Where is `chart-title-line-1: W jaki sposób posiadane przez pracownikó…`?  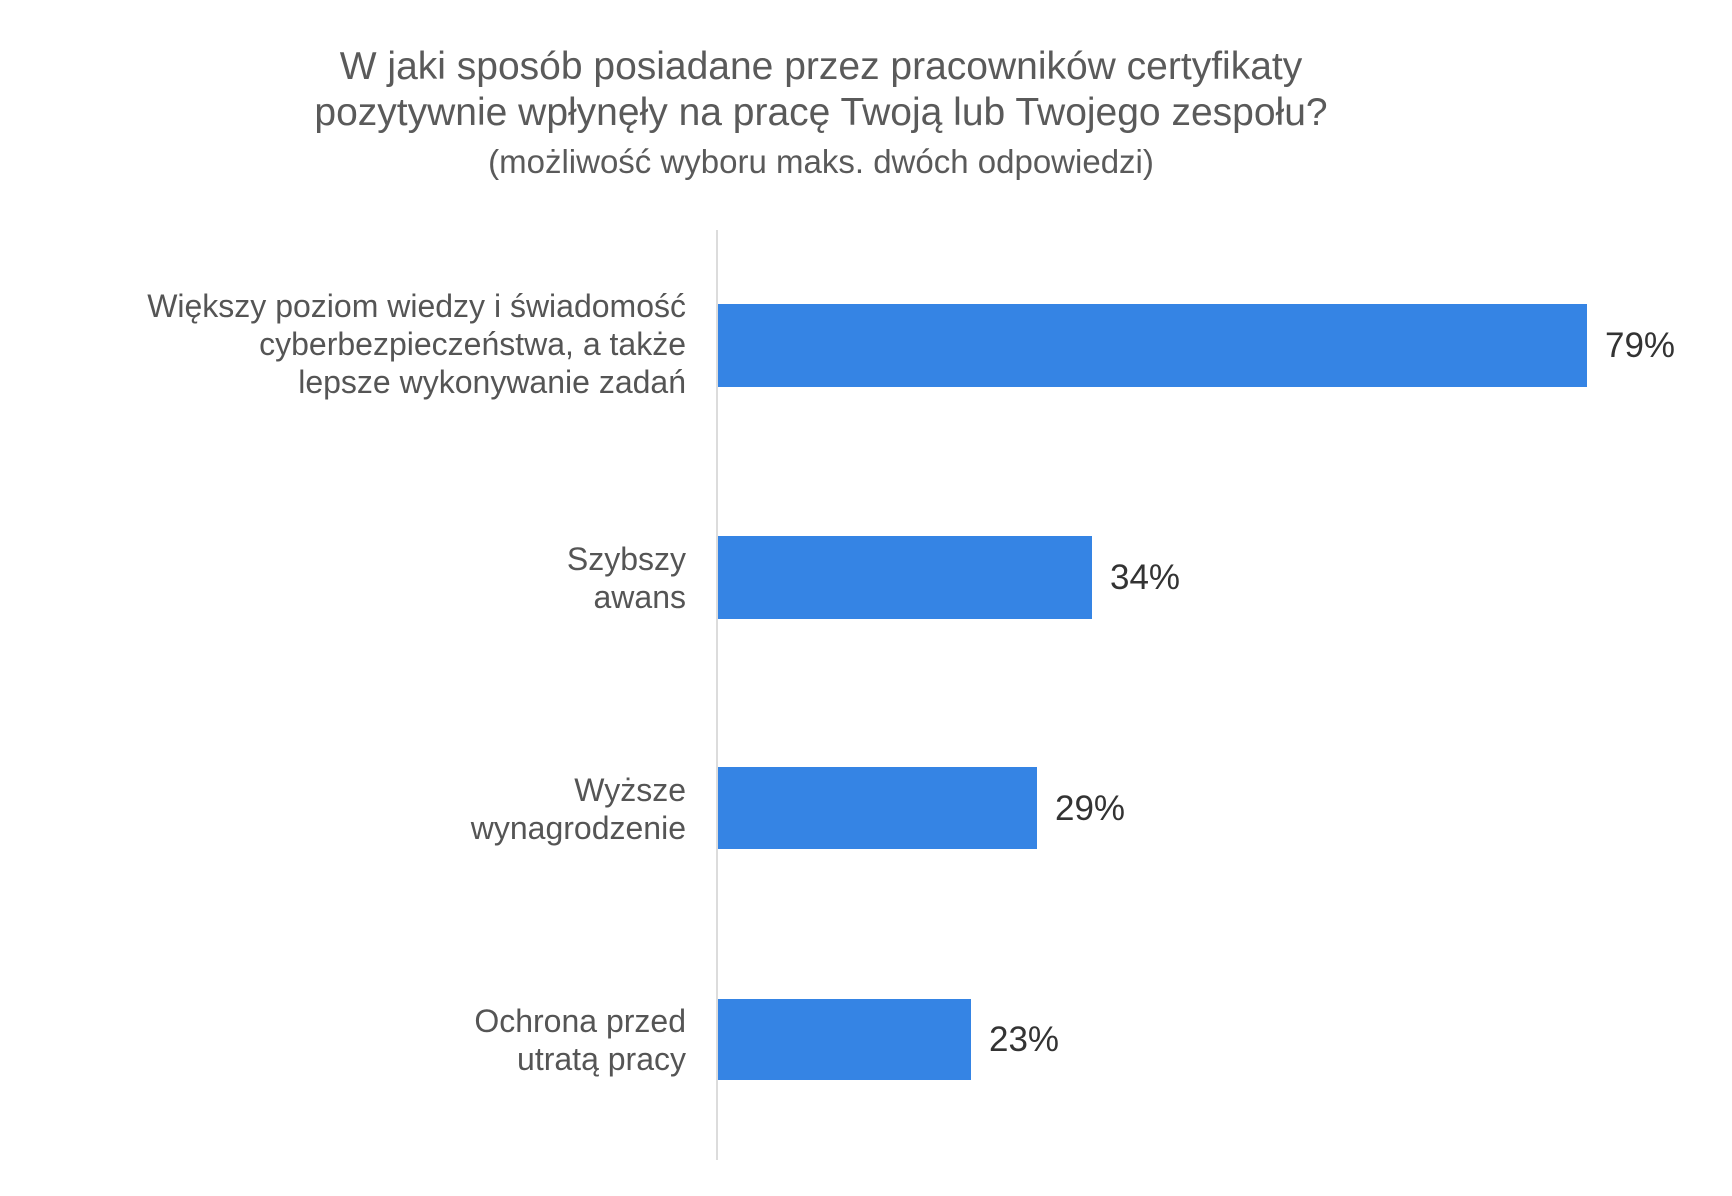
chart-title-line-1: W jaki sposób posiadane przez pracownikó… is located at coordinates (821, 66).